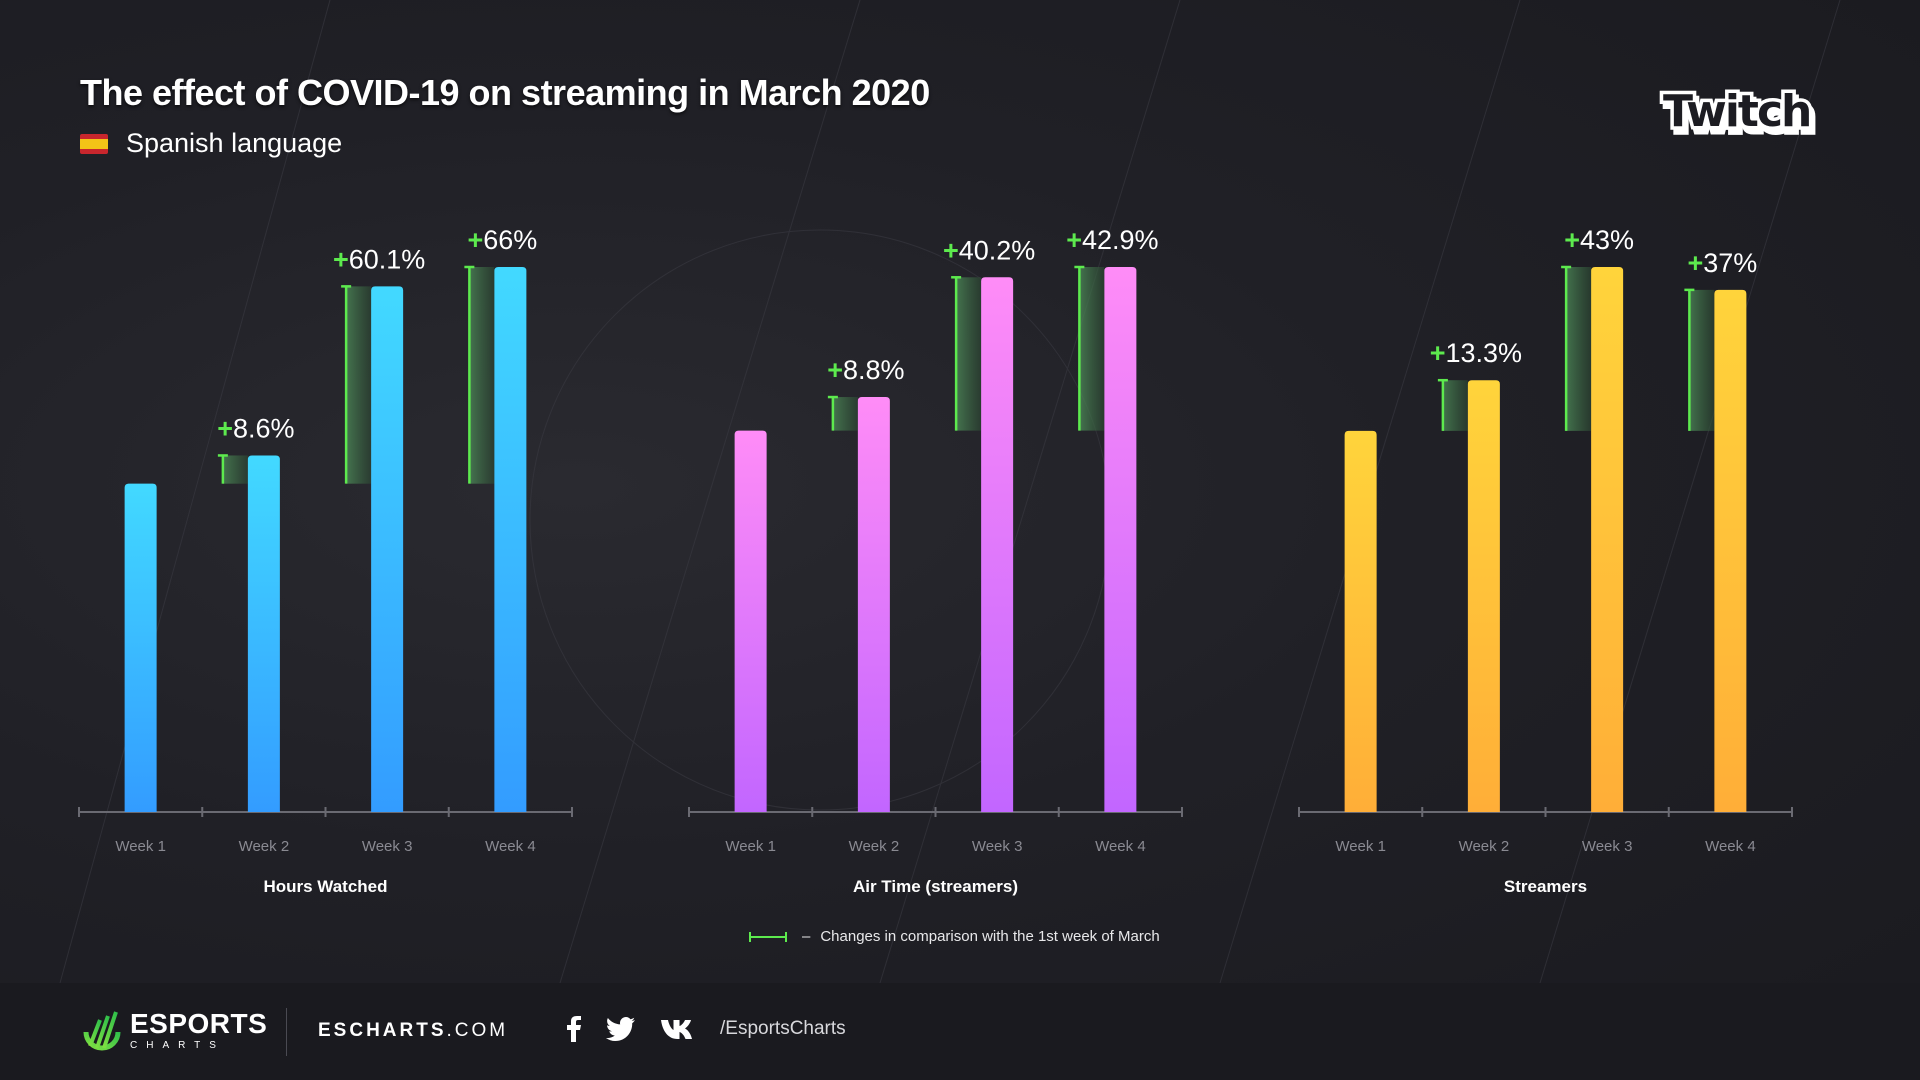 This screenshot has height=1080, width=1920. What do you see at coordinates (1730, 263) in the screenshot?
I see `change-label-value: 37%` at bounding box center [1730, 263].